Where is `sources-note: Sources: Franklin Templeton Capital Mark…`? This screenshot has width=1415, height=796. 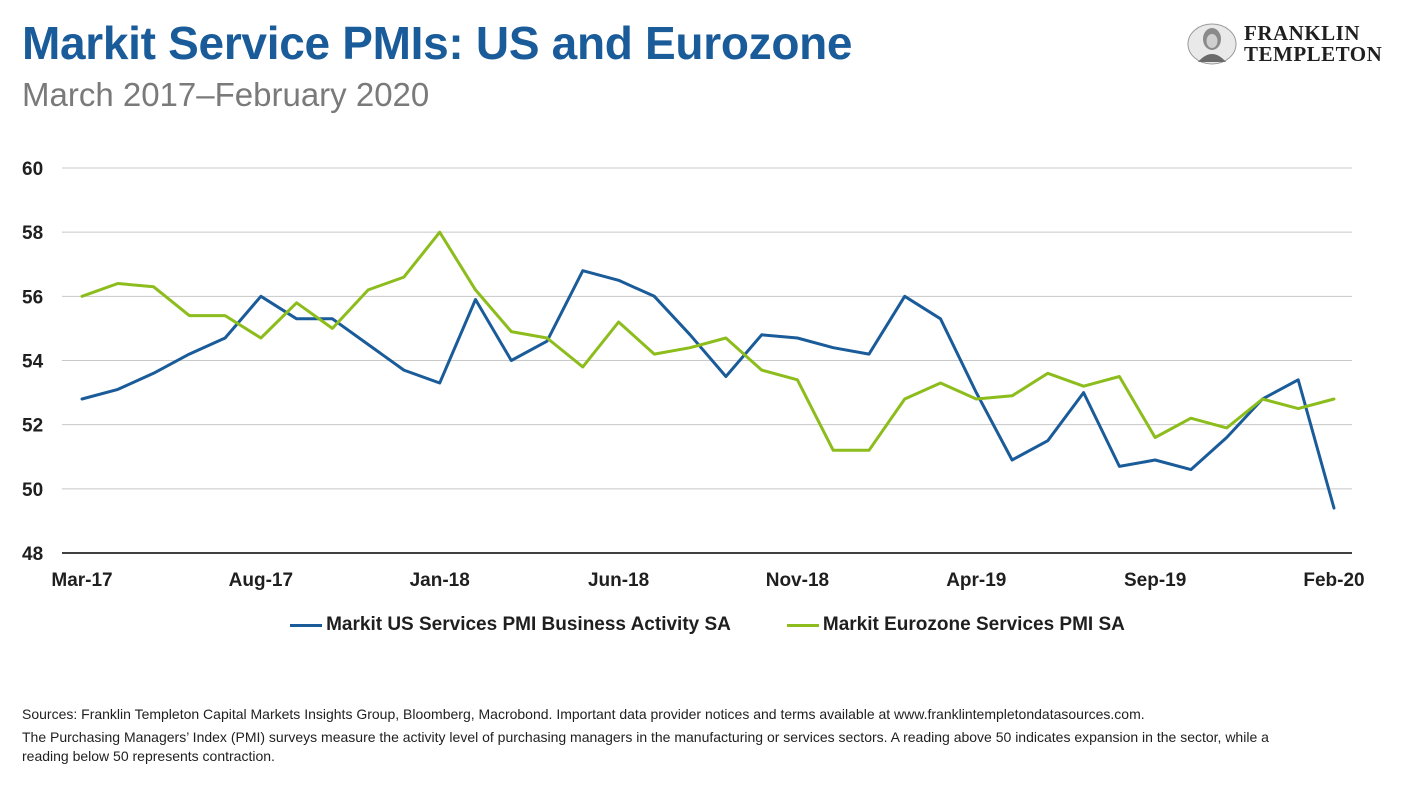 sources-note: Sources: Franklin Templeton Capital Mark… is located at coordinates (583, 714).